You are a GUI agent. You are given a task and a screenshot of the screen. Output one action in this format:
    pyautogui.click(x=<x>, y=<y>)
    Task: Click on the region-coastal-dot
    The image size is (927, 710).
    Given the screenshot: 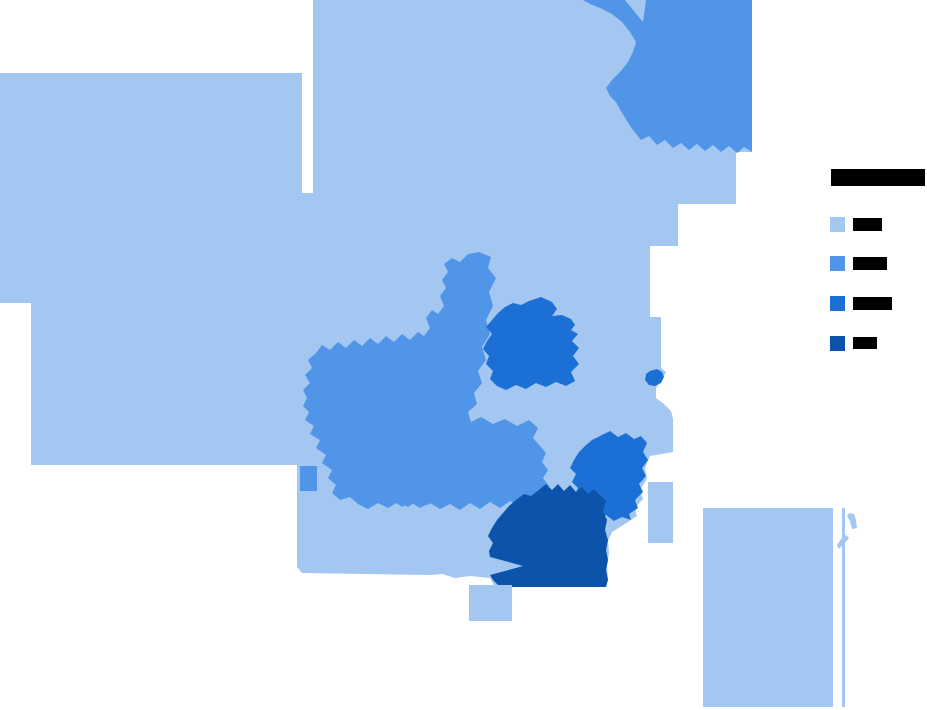 What is the action you would take?
    pyautogui.click(x=654, y=377)
    